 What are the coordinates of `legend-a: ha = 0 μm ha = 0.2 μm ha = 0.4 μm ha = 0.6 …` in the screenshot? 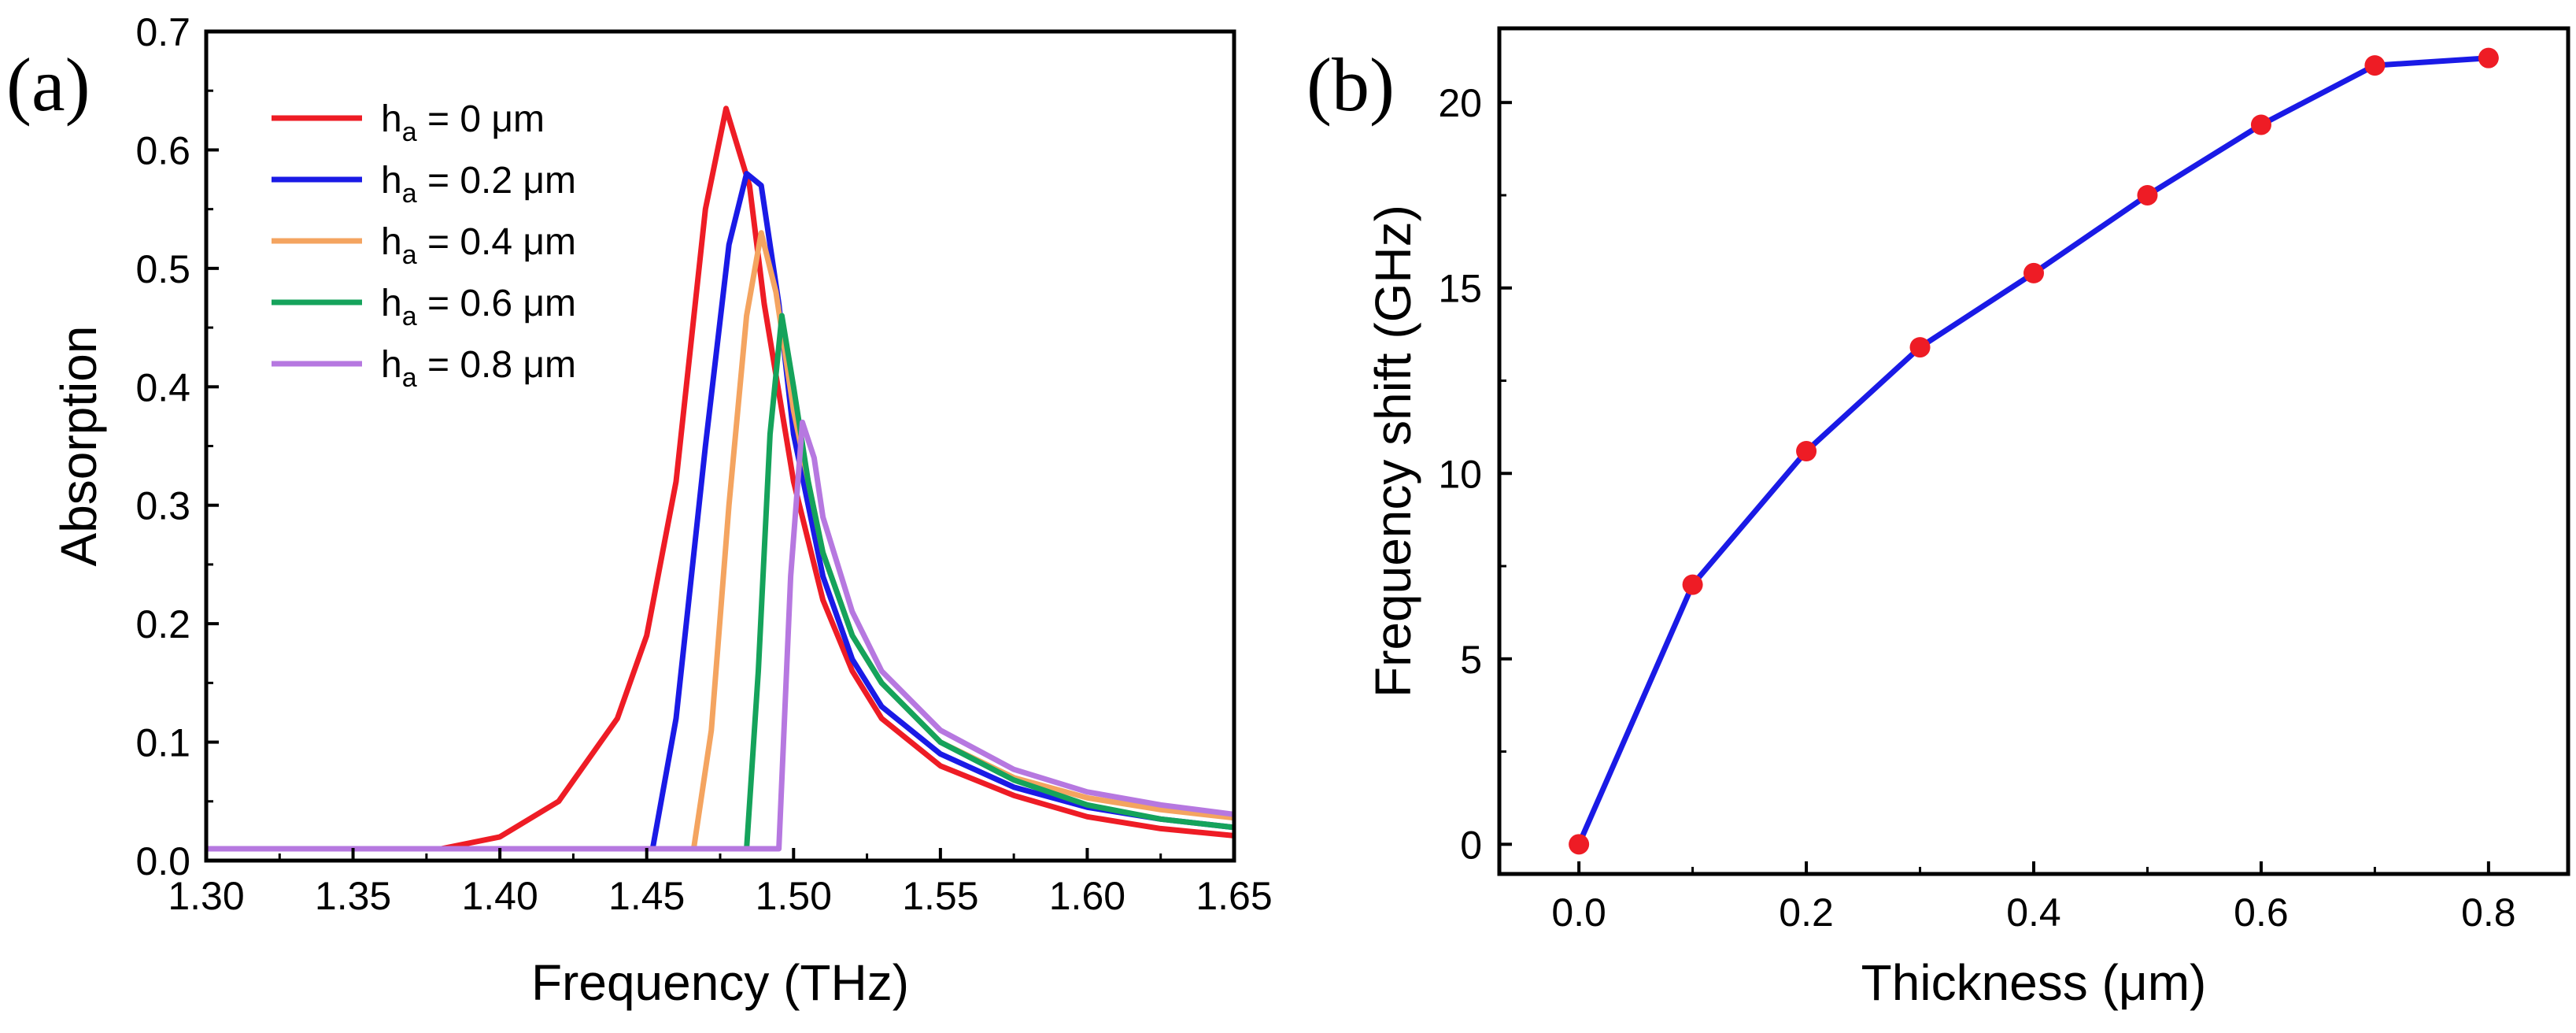 It's located at (424, 246).